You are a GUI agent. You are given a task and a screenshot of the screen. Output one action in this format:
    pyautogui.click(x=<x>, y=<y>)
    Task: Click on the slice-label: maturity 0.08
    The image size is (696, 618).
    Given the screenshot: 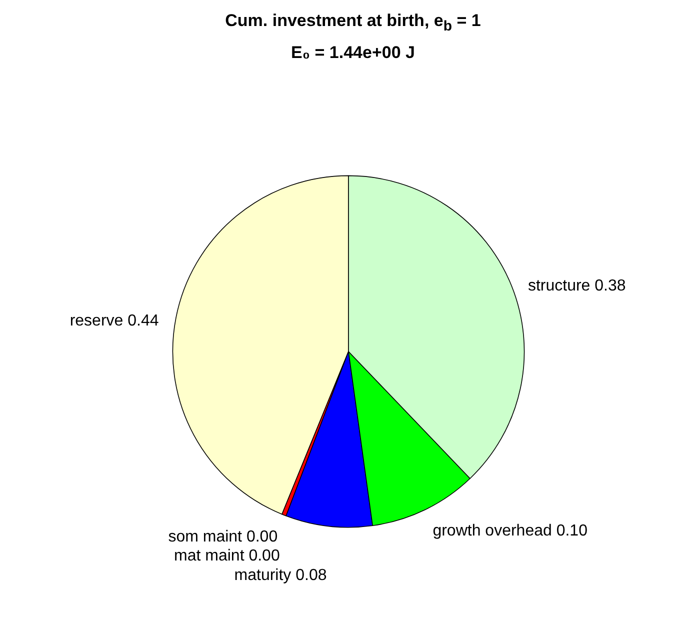 What is the action you would take?
    pyautogui.click(x=280, y=575)
    